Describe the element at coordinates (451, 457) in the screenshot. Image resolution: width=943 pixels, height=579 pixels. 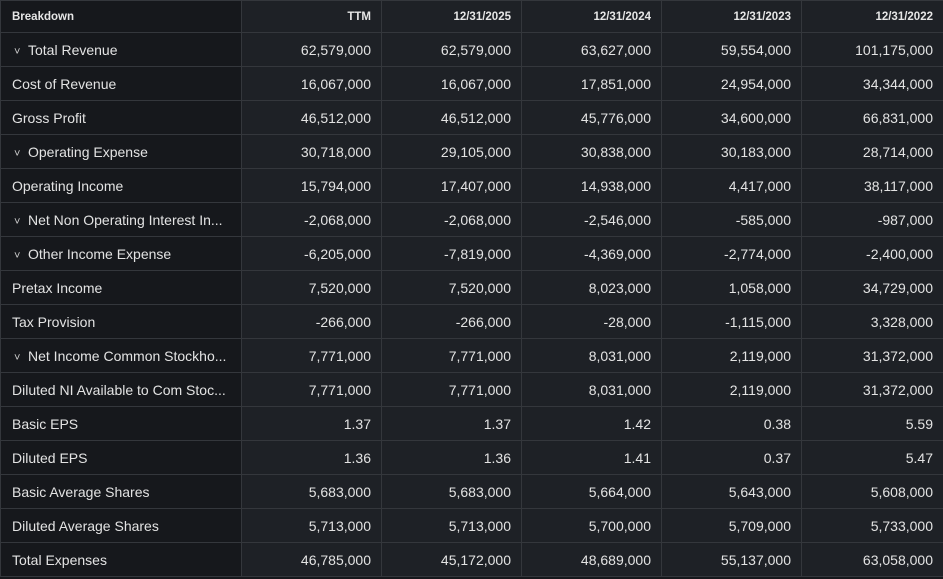
I see `value-cell: 1.36` at that location.